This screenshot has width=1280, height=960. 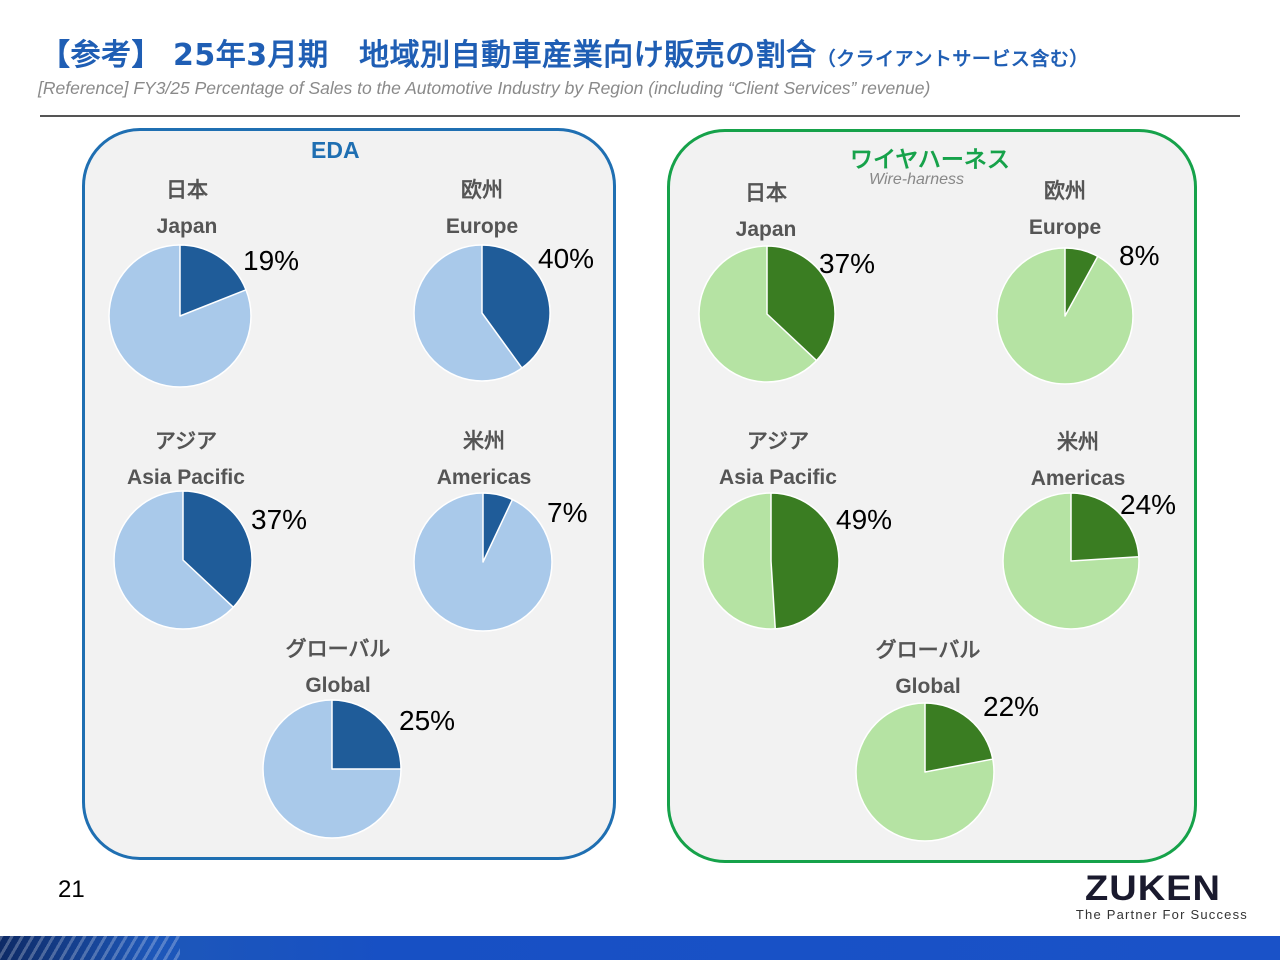 I want to click on wh-europe-pie, so click(x=1065, y=316).